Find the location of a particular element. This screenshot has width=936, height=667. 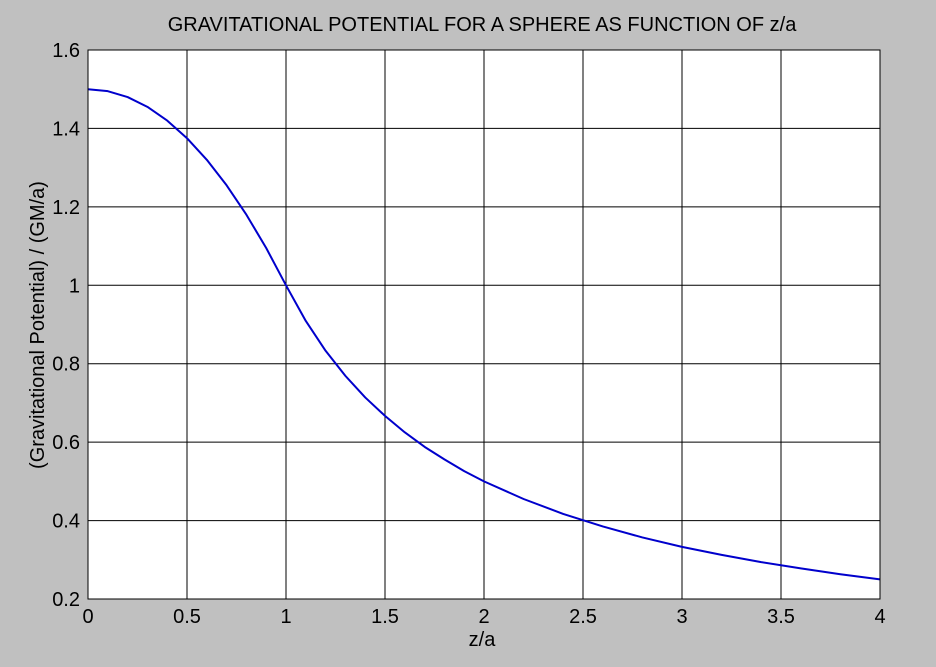

x-tick-label: 3.5 is located at coordinates (781, 617).